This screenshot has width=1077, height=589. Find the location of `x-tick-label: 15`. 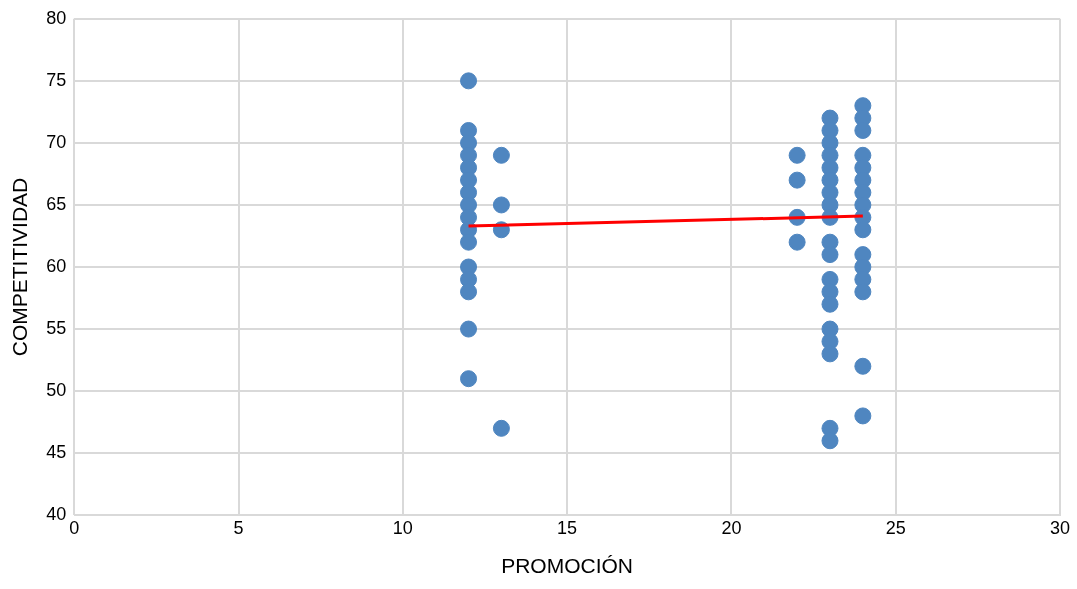

x-tick-label: 15 is located at coordinates (567, 527).